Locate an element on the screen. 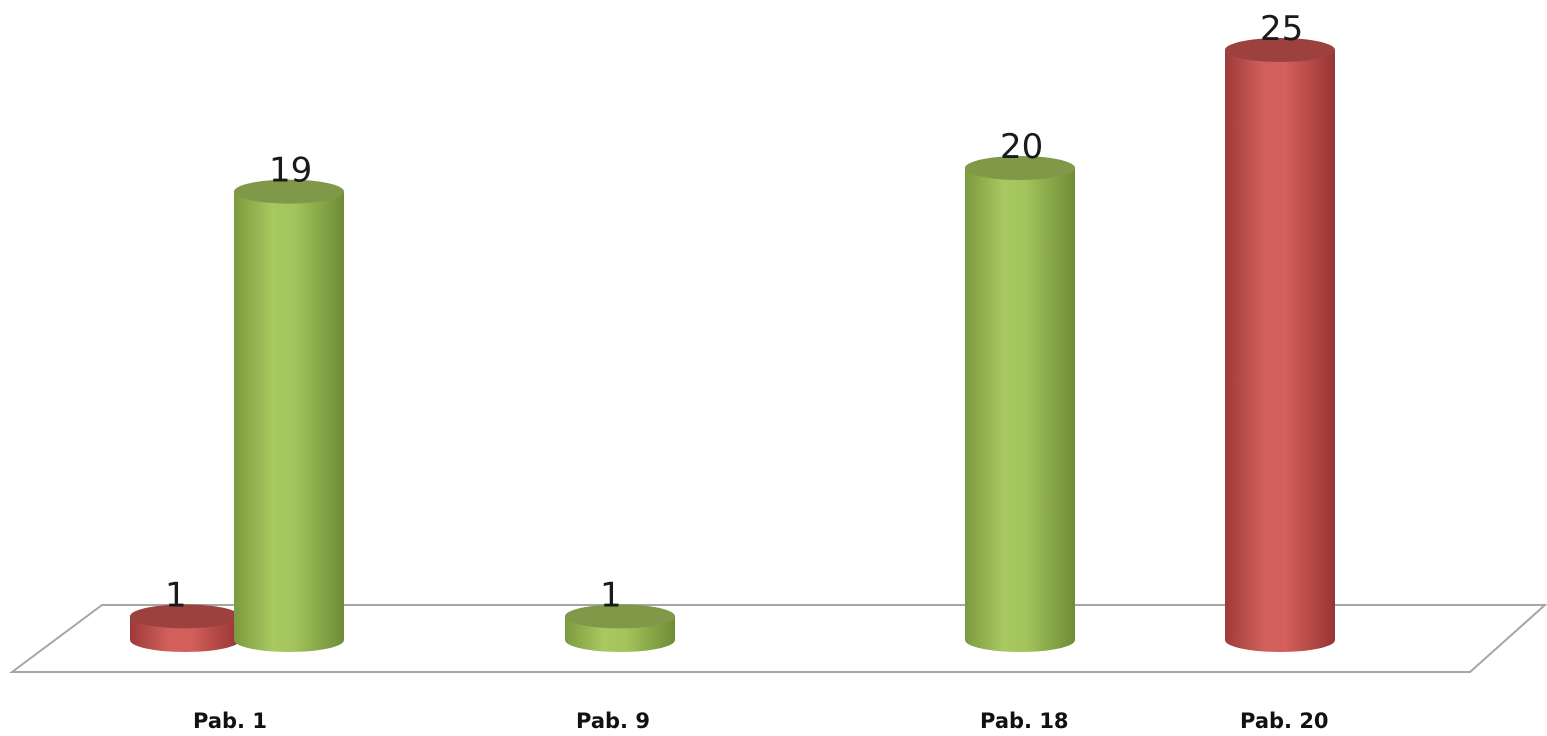 This screenshot has height=736, width=1547. category-label: Pab. 1 is located at coordinates (230, 721).